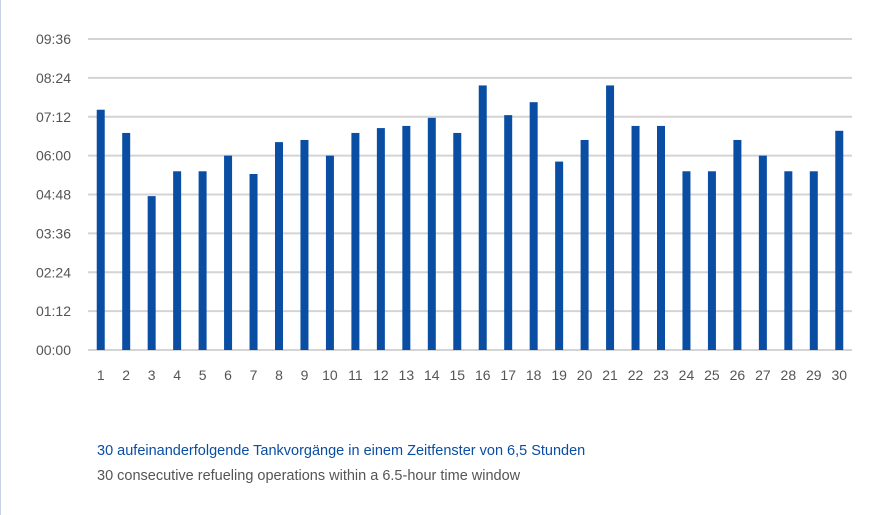 This screenshot has width=881, height=515. Describe the element at coordinates (279, 375) in the screenshot. I see `x-tick-label: 8` at that location.